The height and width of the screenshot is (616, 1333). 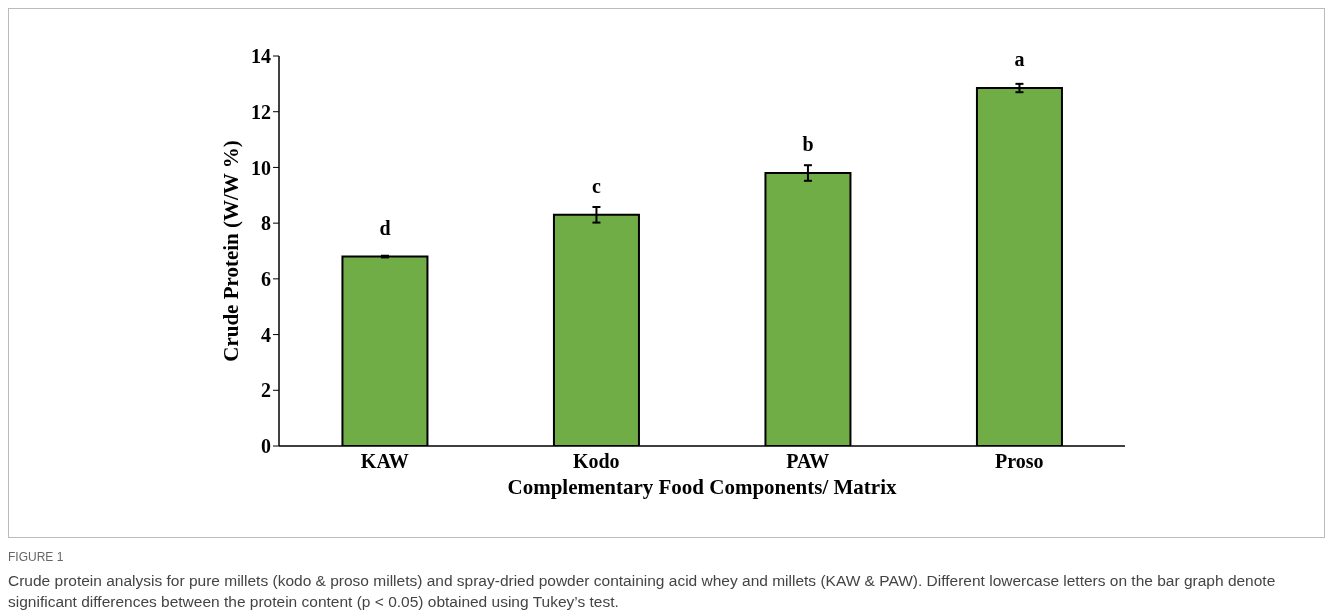 What do you see at coordinates (266, 278) in the screenshot?
I see `y-tick-label: 6` at bounding box center [266, 278].